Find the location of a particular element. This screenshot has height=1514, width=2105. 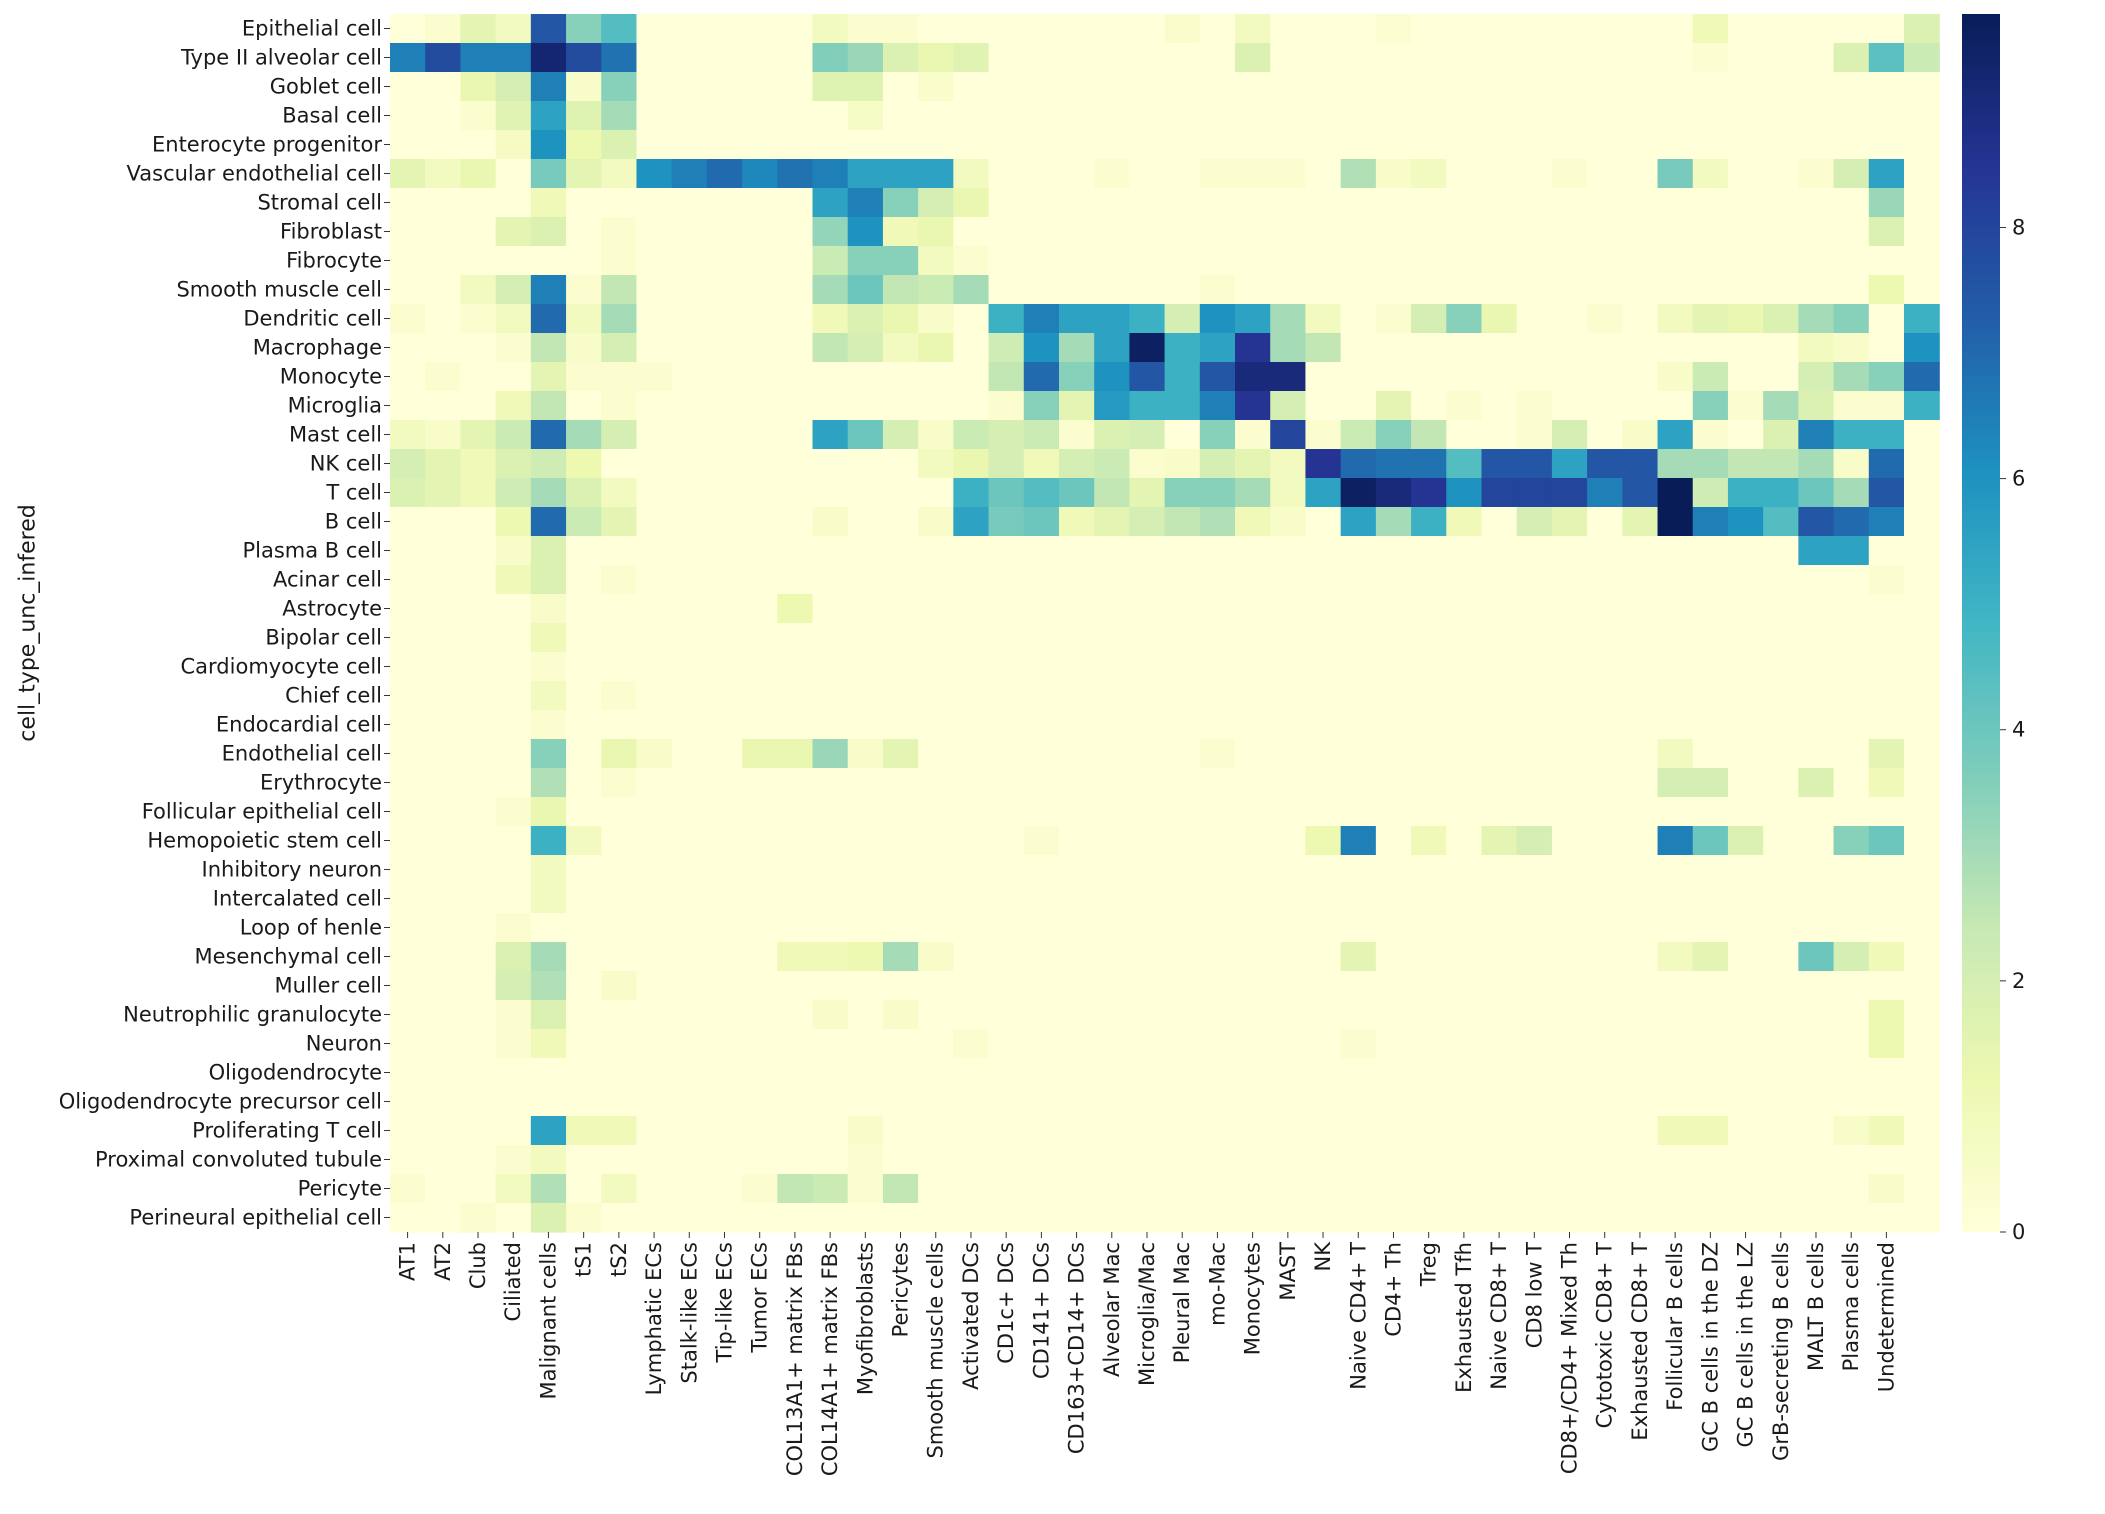

column-label: MALT B cells is located at coordinates (1816, 1306).